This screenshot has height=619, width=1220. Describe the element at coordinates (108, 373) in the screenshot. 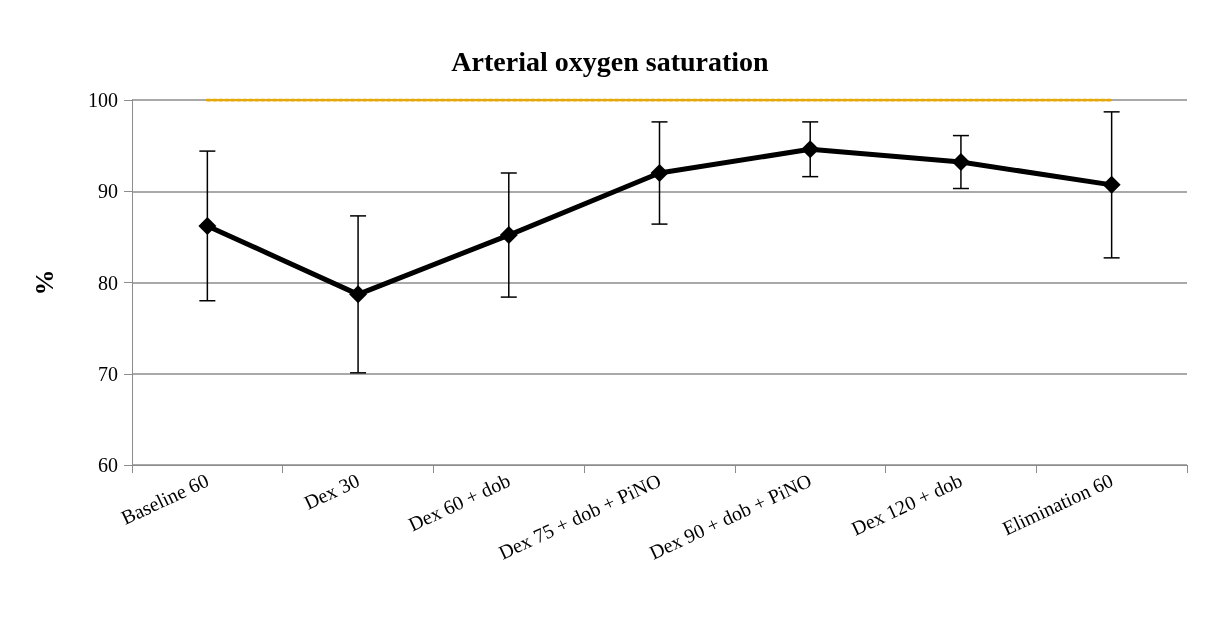

I see `y-tick-label: 70` at that location.